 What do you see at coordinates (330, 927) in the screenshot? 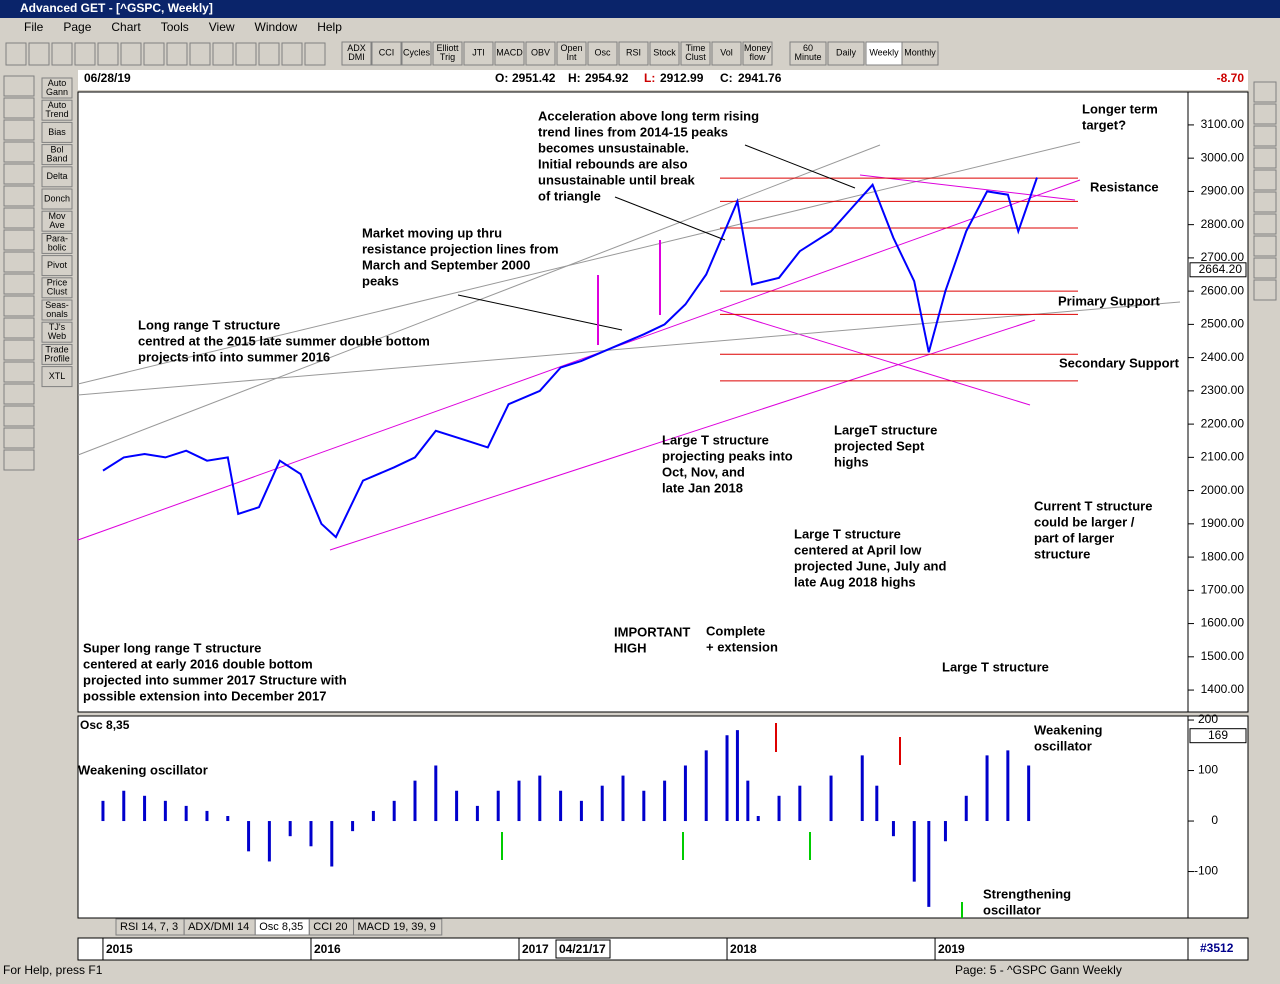
I see `tab: CCI 20` at bounding box center [330, 927].